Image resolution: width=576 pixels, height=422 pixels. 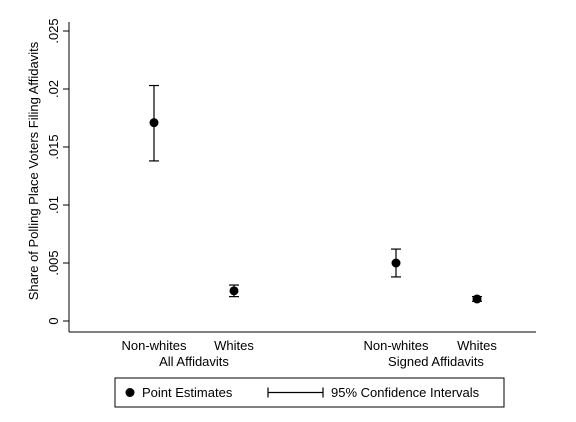 What do you see at coordinates (53, 89) in the screenshot?
I see `y-tick-label: .02` at bounding box center [53, 89].